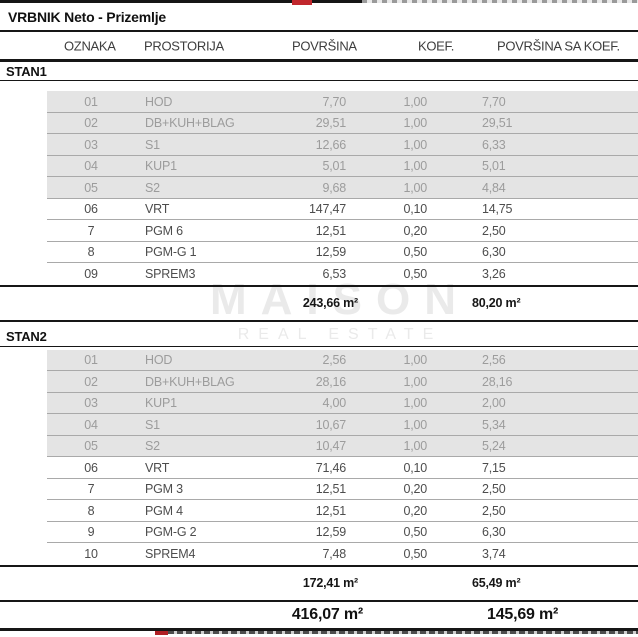 This screenshot has height=637, width=638. I want to click on cell-oznaka: 06, so click(91, 467).